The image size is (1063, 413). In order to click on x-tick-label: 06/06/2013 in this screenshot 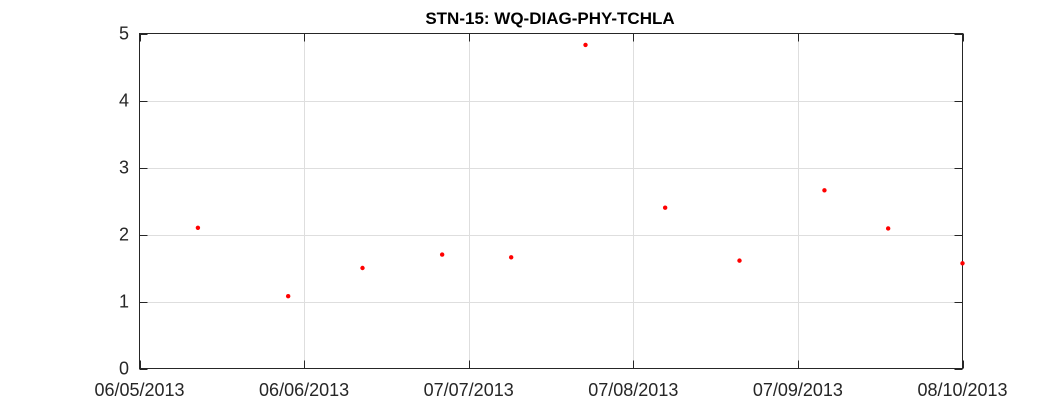, I will do `click(304, 390)`.